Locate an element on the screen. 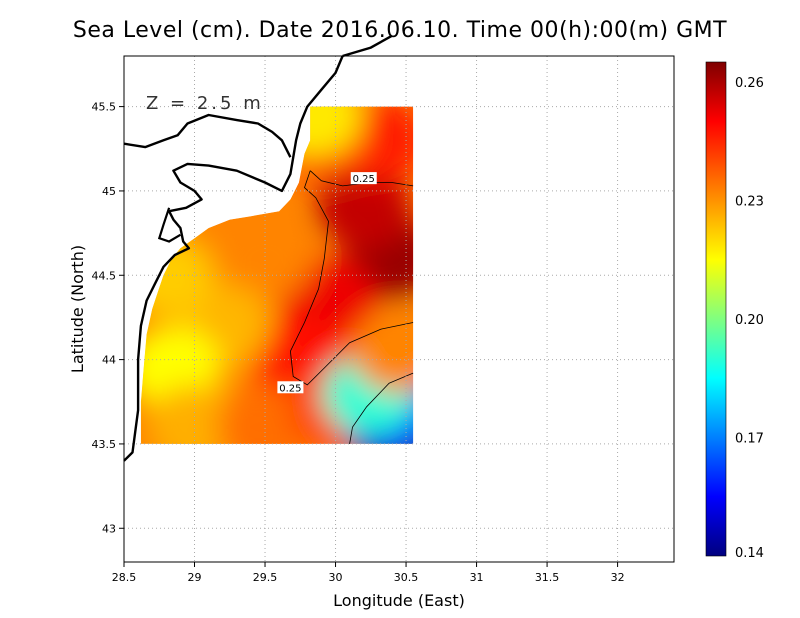  x-tick-label: 30 is located at coordinates (336, 577).